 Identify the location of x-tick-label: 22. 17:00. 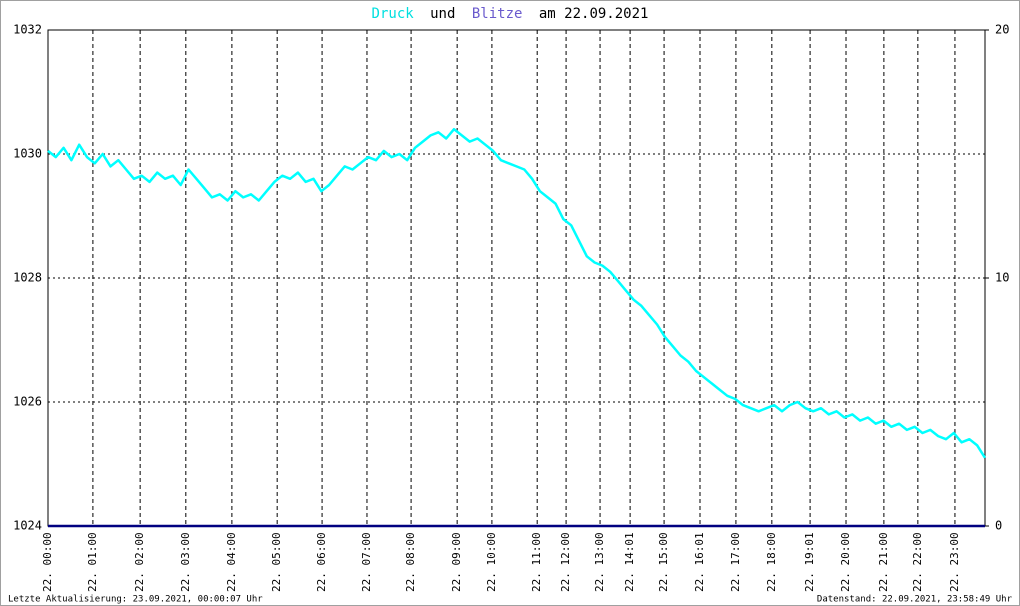
(735, 562).